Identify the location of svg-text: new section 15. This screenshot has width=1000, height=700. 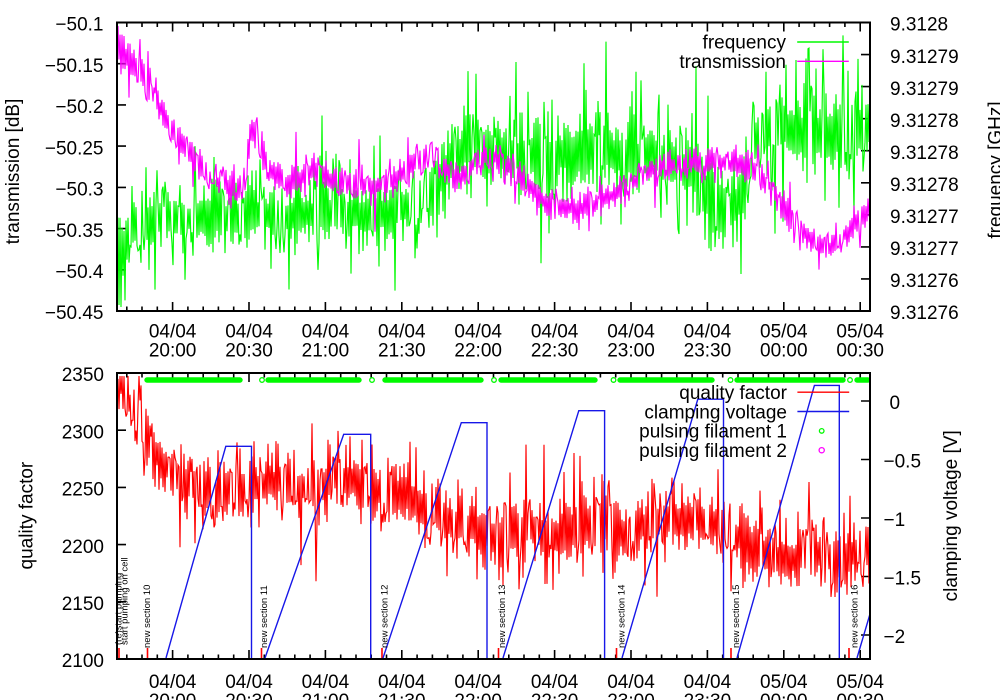
(736, 616).